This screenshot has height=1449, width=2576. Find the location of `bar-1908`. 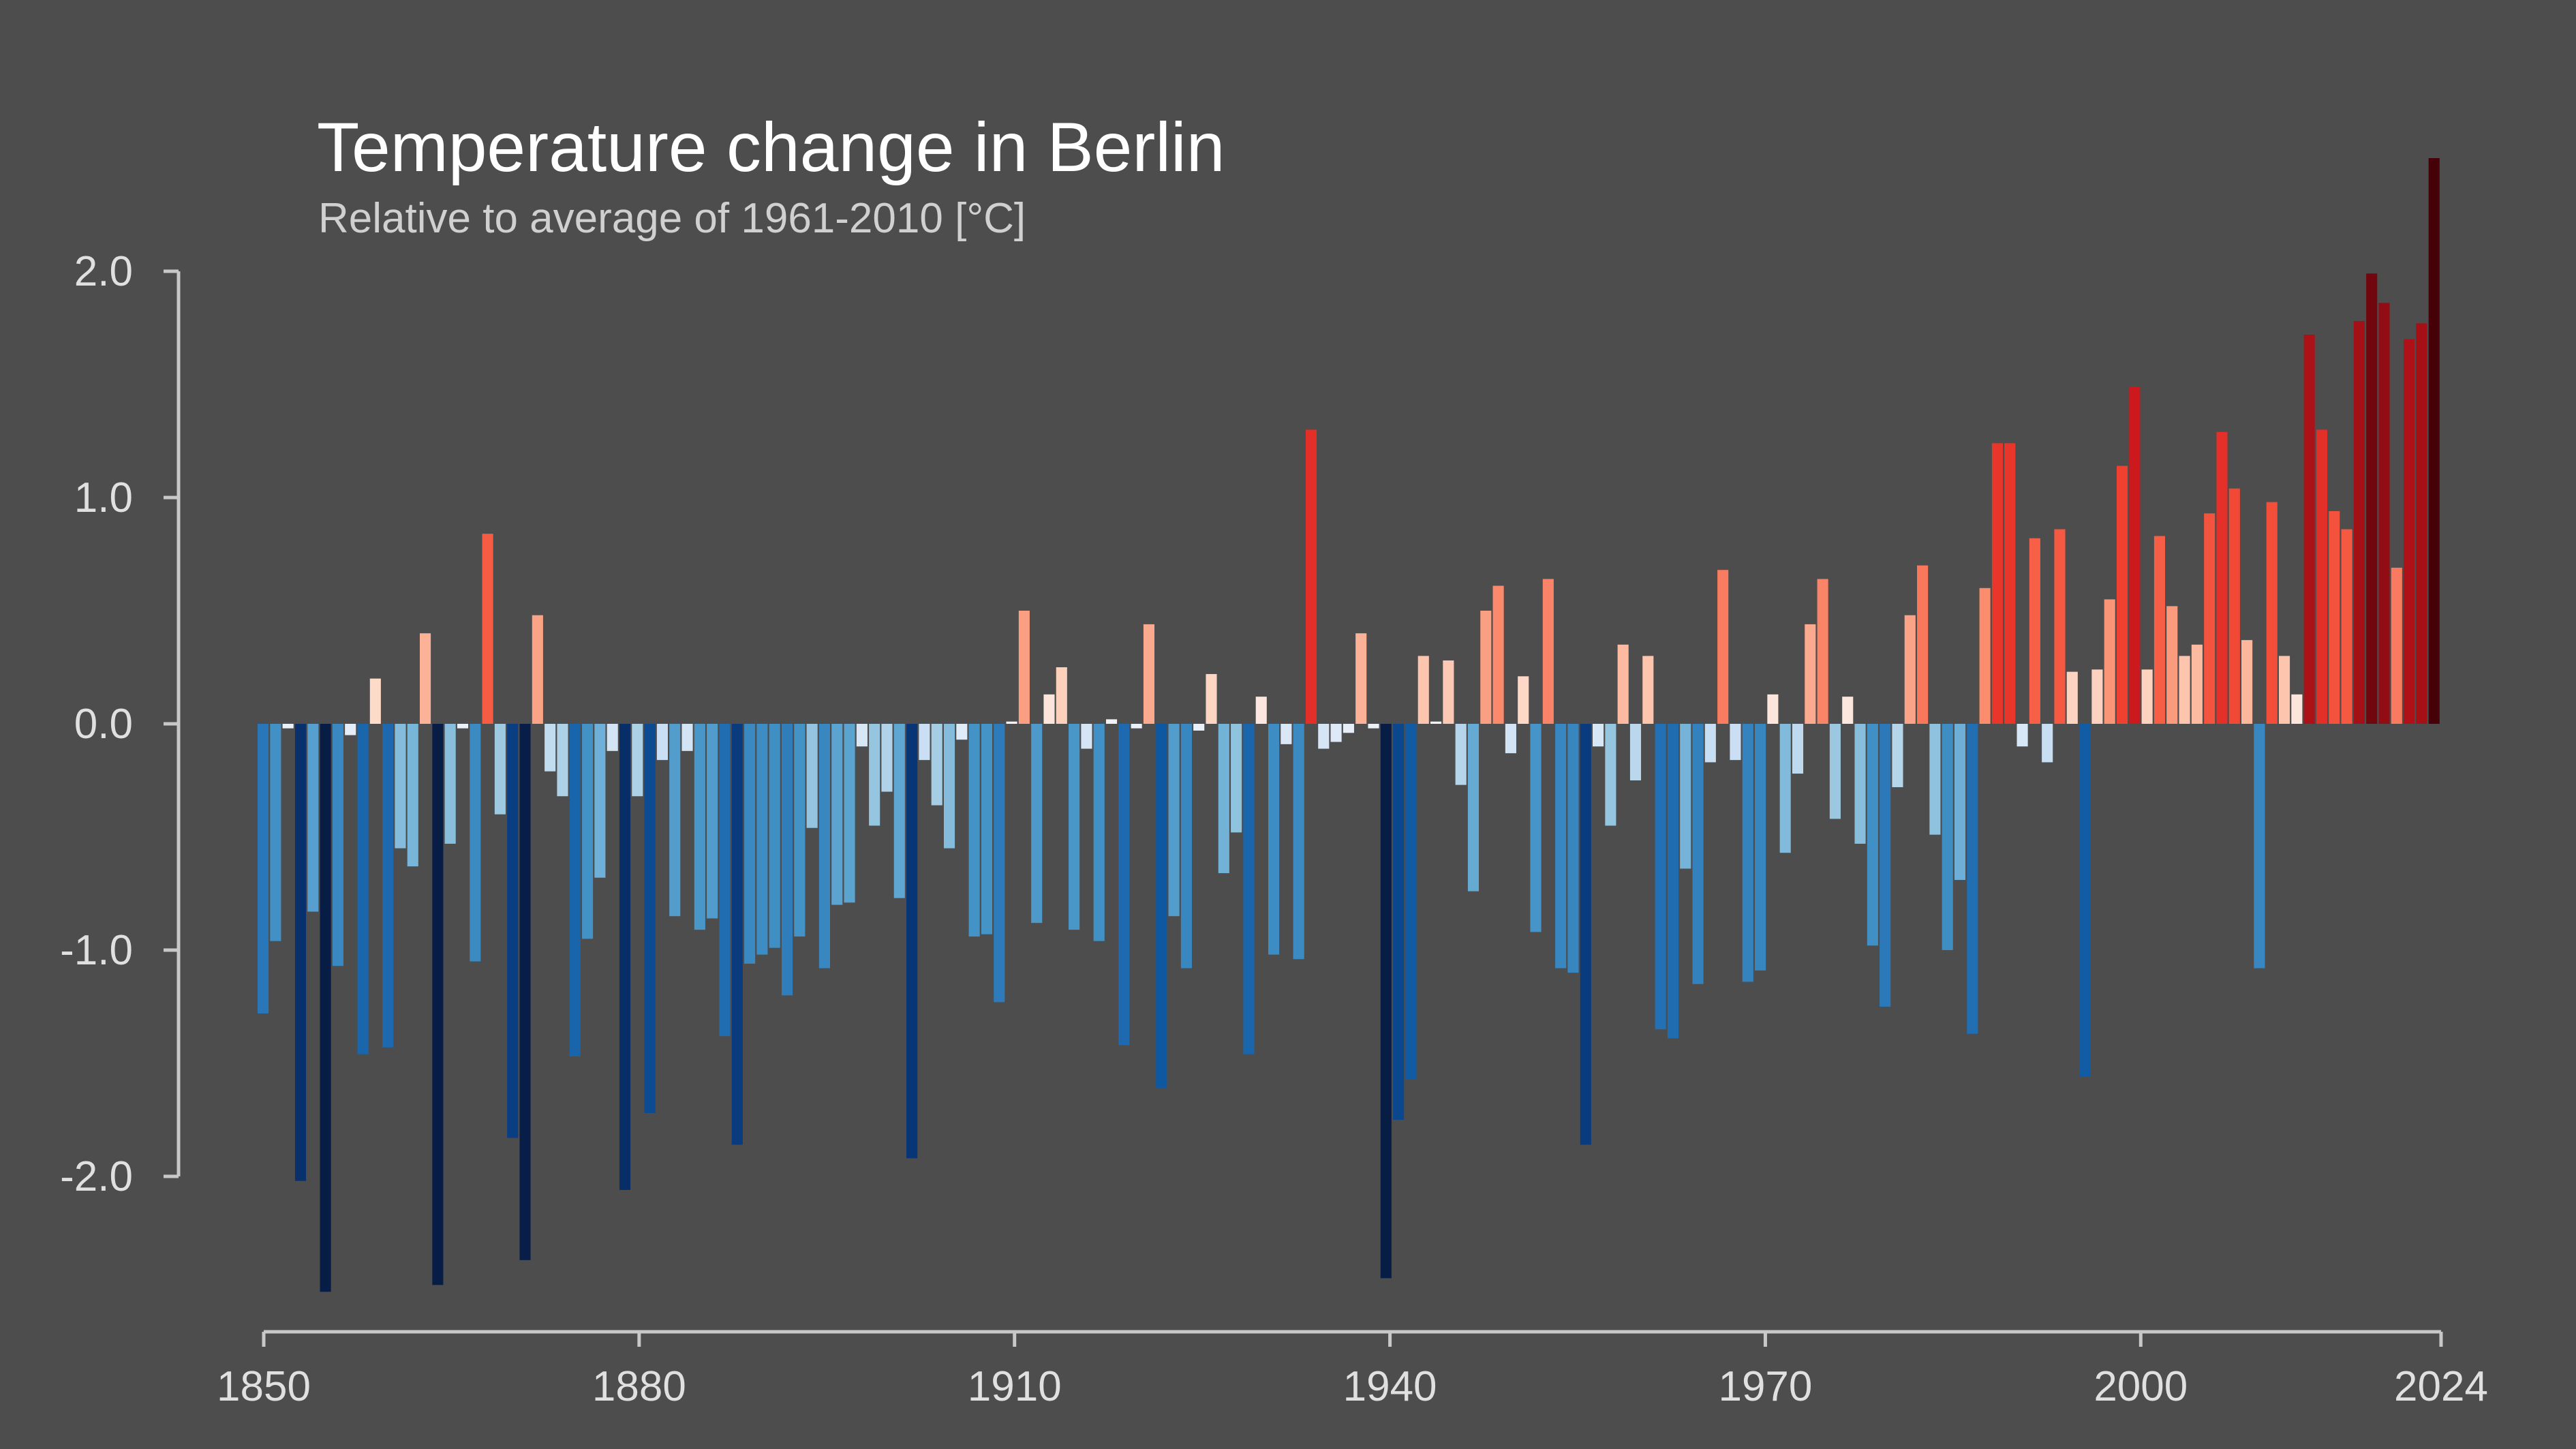

bar-1908 is located at coordinates (987, 829).